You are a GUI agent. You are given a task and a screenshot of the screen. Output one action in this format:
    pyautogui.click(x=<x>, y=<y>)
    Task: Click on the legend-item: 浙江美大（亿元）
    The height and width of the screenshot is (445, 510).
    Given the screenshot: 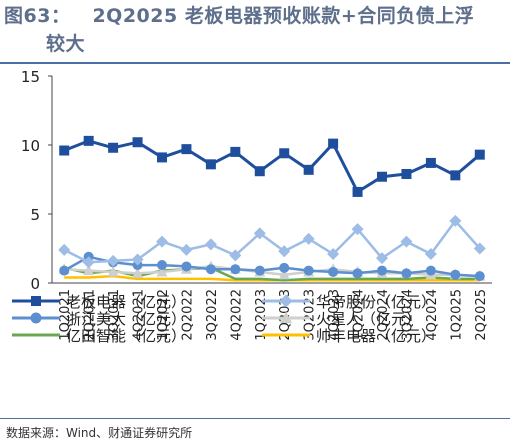 What is the action you would take?
    pyautogui.click(x=99, y=319)
    